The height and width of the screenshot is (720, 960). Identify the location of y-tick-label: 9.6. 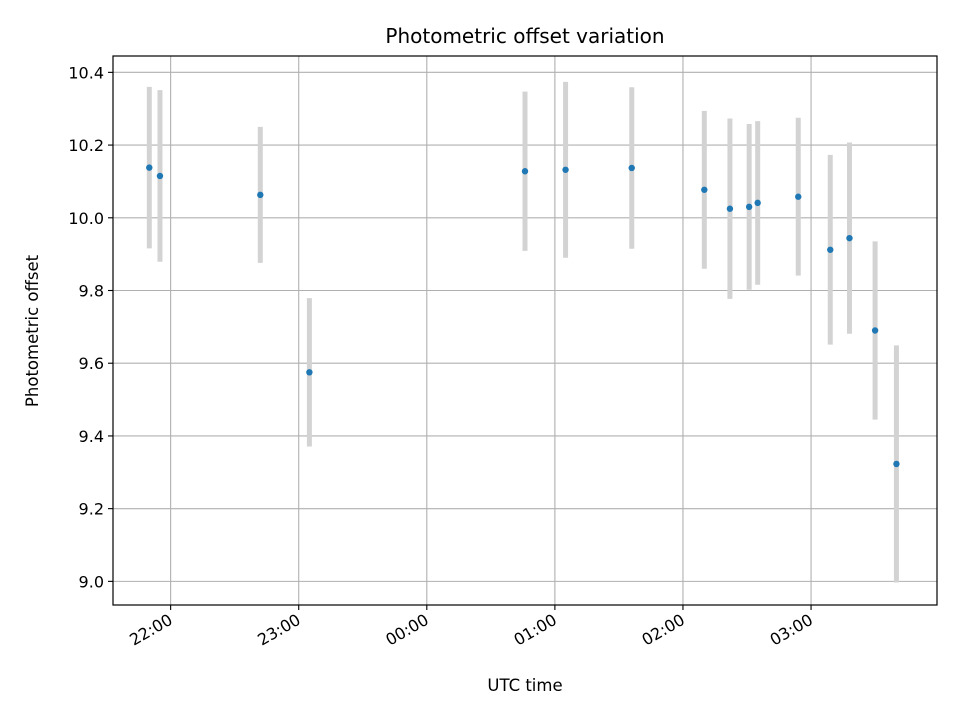
(91, 363).